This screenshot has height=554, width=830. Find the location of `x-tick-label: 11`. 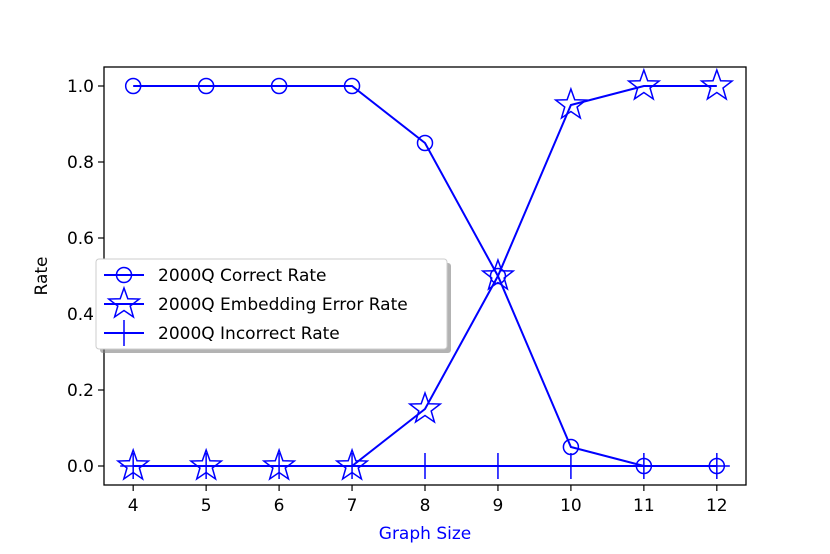

x-tick-label: 11 is located at coordinates (644, 506).